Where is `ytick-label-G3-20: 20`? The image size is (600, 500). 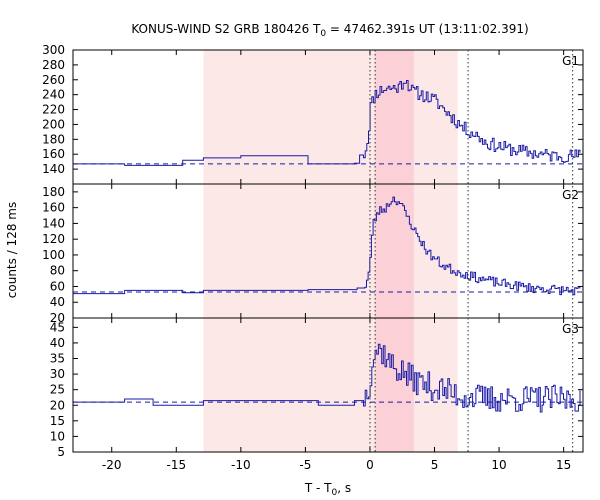 ytick-label-G3-20: 20 is located at coordinates (57, 405).